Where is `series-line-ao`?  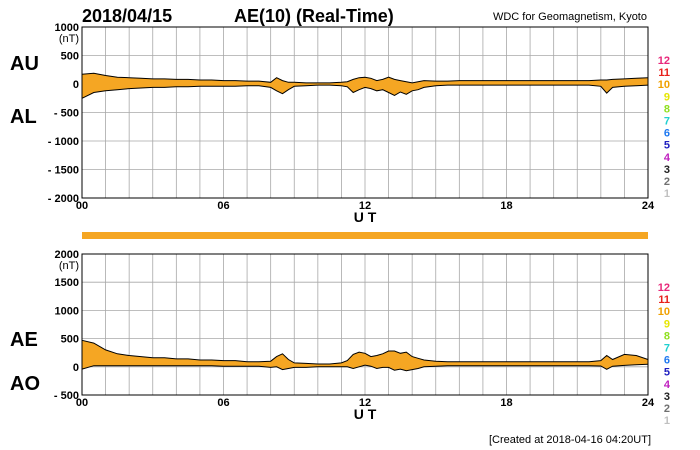 series-line-ao is located at coordinates (365, 367).